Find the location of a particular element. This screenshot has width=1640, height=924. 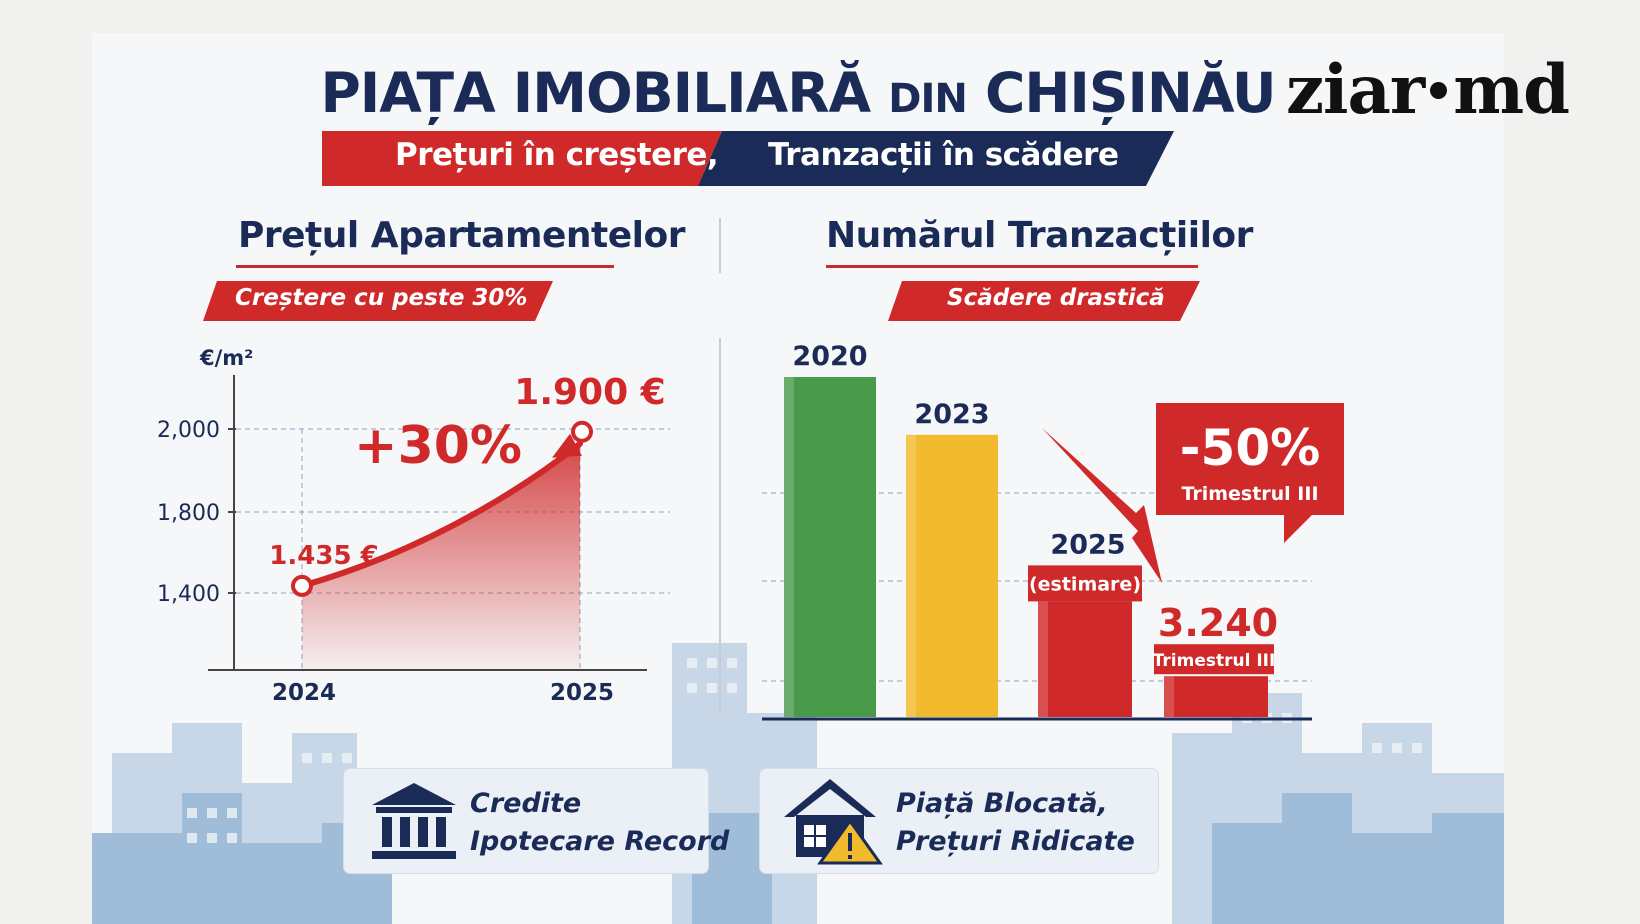

price-y-tick-label: 1,800 is located at coordinates (188, 513).